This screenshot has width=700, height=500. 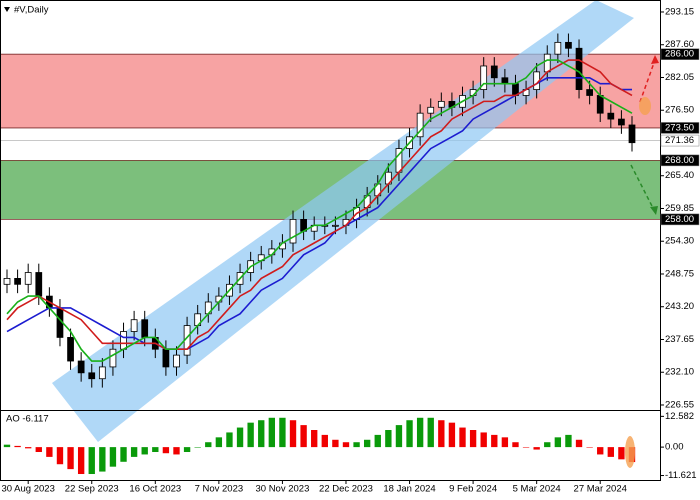 I want to click on y-tick-label: 254.30, so click(x=679, y=241).